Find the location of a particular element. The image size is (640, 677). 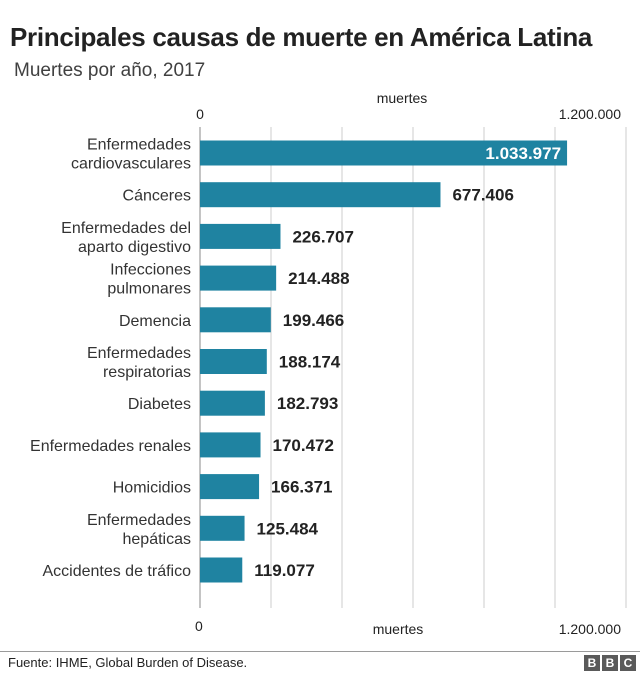

data-label: 188.174 is located at coordinates (310, 362).